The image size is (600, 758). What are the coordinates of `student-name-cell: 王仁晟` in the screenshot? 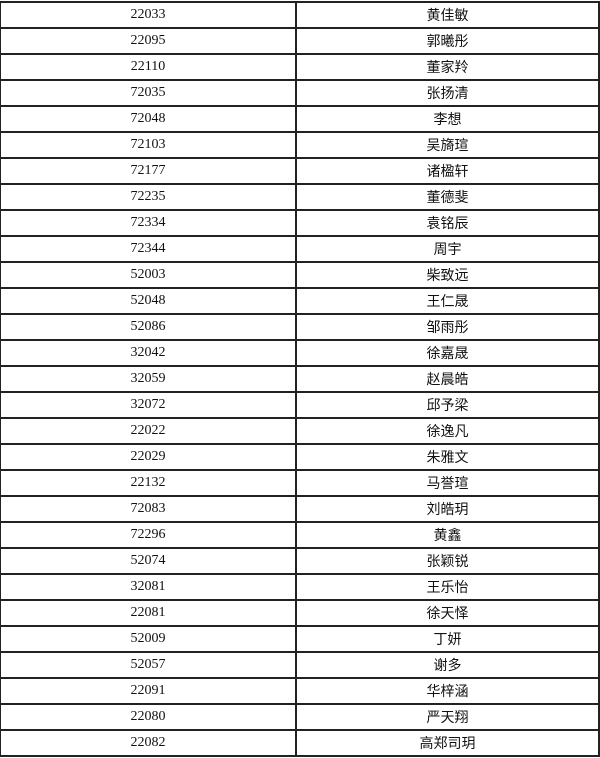 It's located at (447, 302).